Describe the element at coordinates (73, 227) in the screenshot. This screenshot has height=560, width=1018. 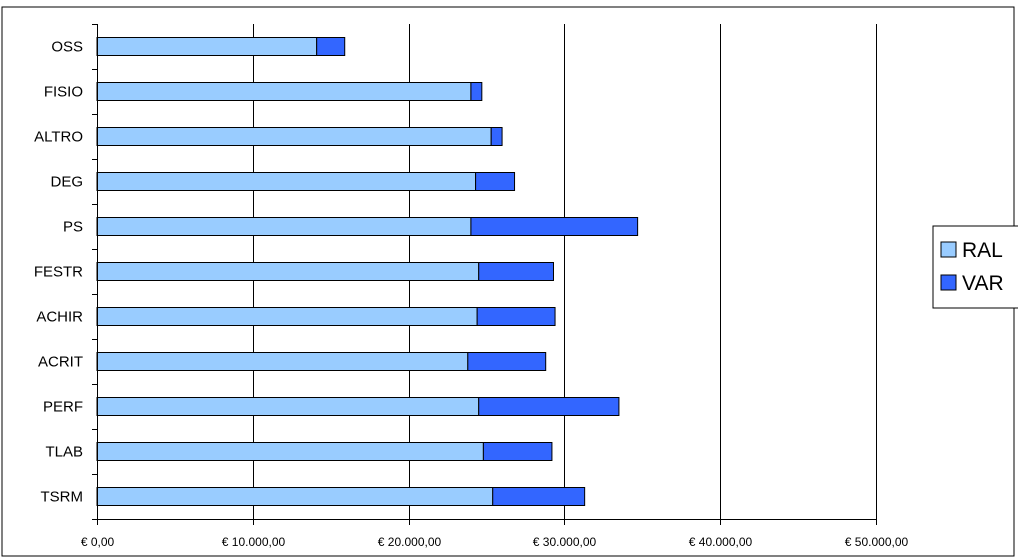
I see `category-label: PS` at that location.